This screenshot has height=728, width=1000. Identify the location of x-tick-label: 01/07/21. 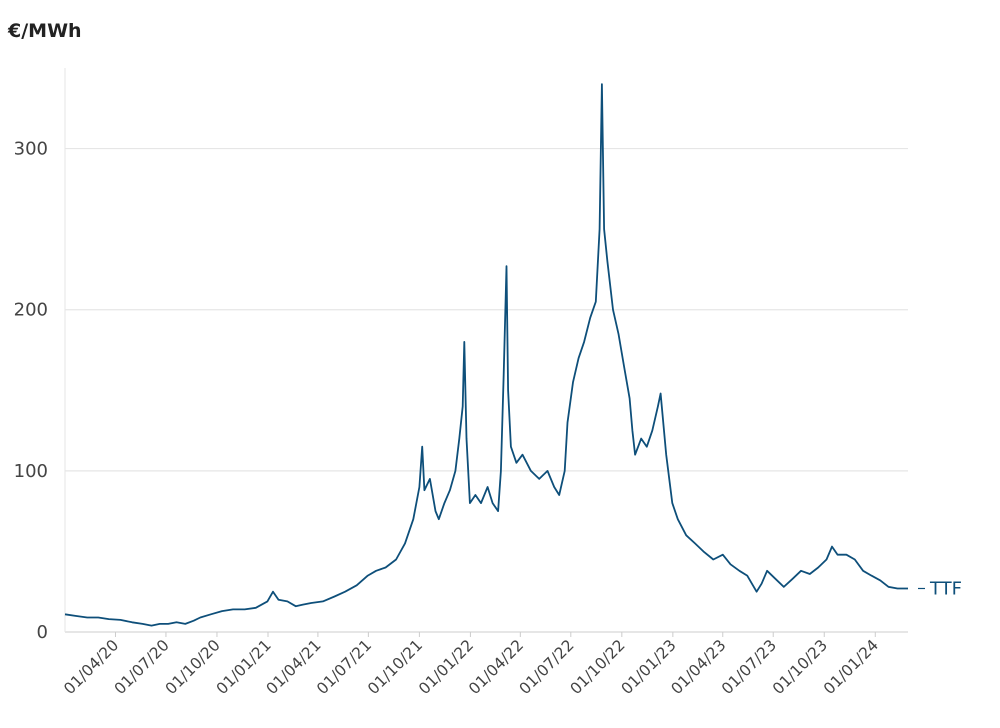
(344, 667).